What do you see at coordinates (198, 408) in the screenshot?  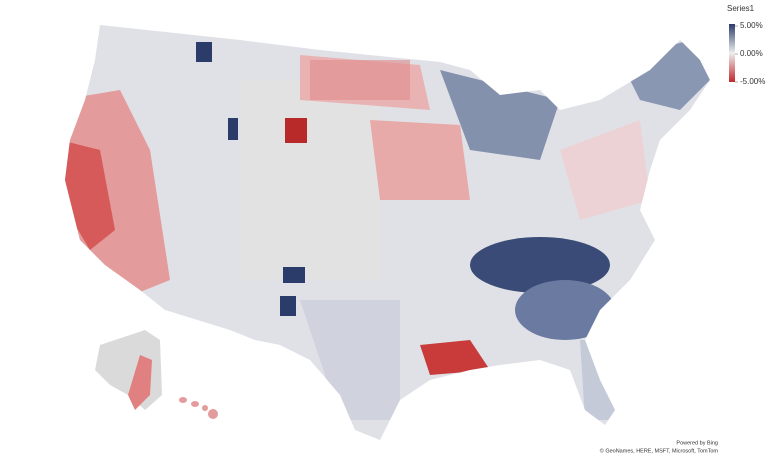 I see `hawaii` at bounding box center [198, 408].